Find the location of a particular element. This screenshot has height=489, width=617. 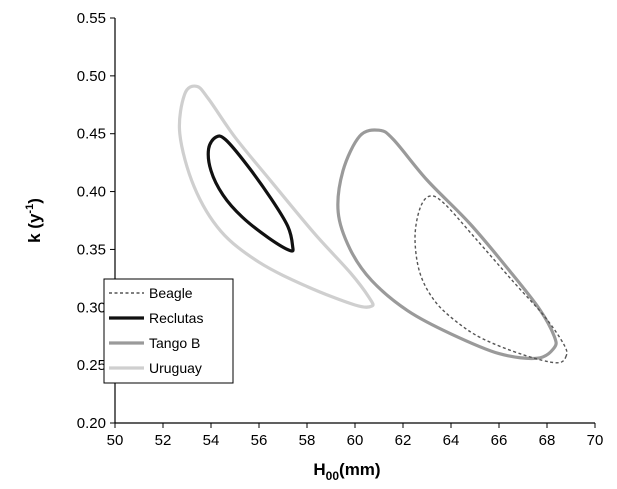

x-tick-label: 58 is located at coordinates (307, 440).